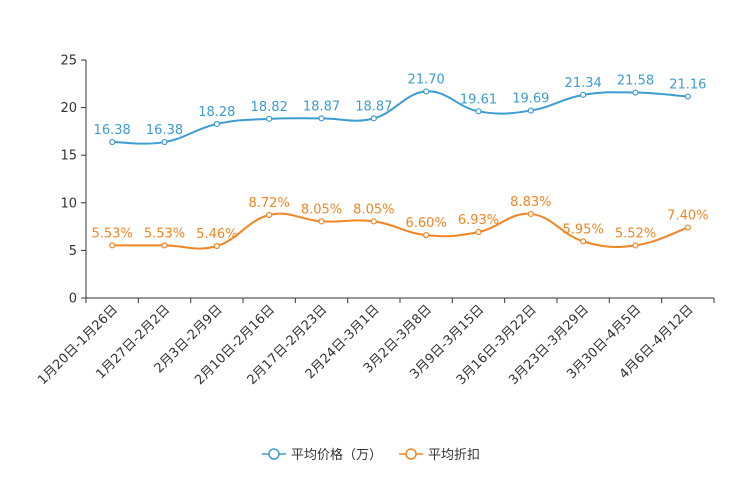 The height and width of the screenshot is (496, 744). I want to click on data-label: 18.82, so click(269, 107).